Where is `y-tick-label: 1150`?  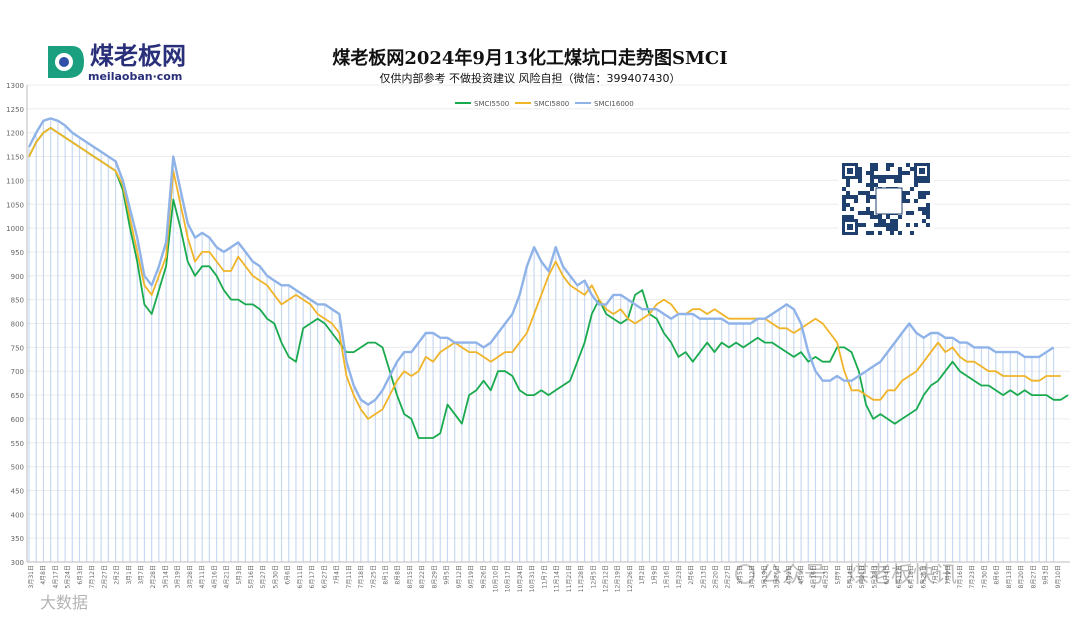 y-tick-label: 1150 is located at coordinates (15, 158).